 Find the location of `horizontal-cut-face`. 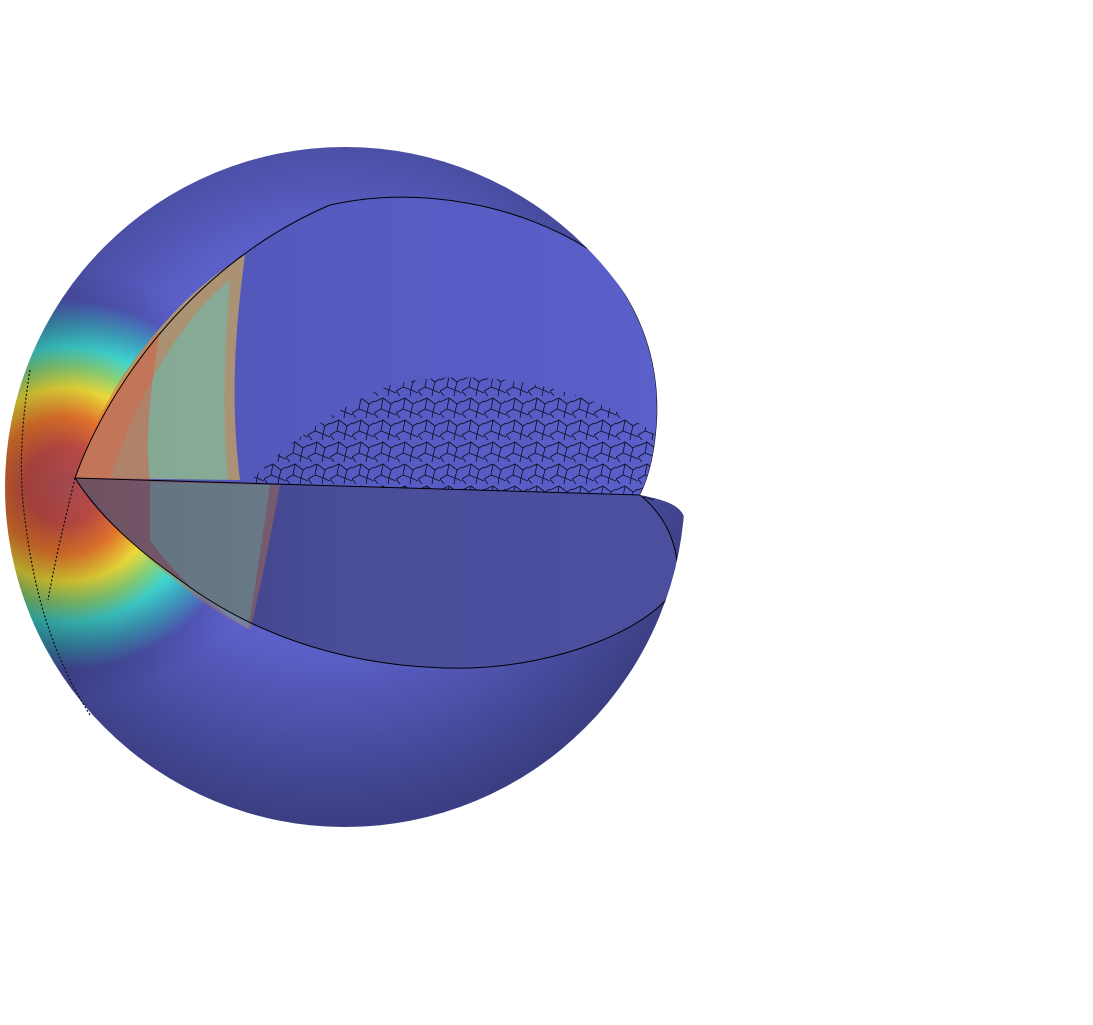

horizontal-cut-face is located at coordinates (377, 573).